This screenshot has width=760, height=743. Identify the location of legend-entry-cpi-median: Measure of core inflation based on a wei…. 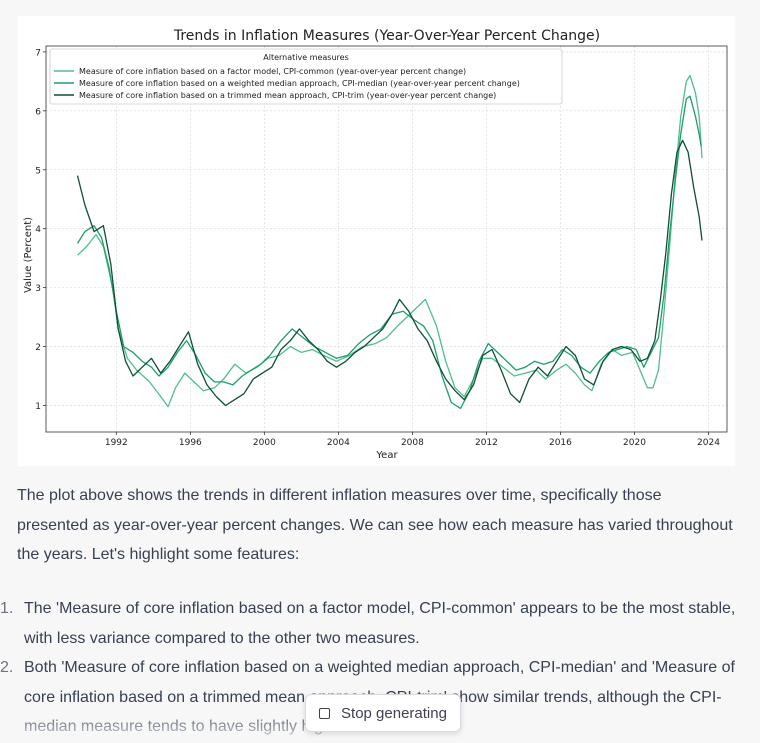
(299, 83).